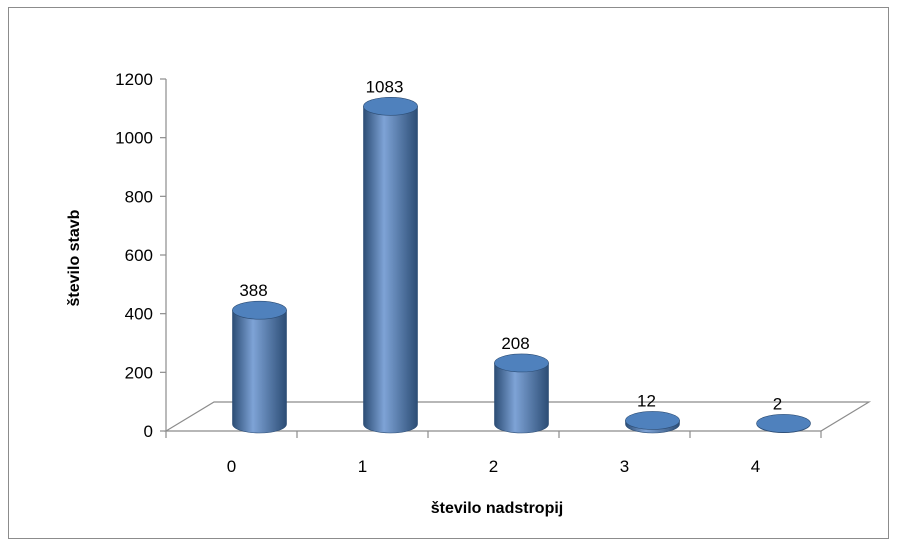  Describe the element at coordinates (497, 508) in the screenshot. I see `x-axis-title: število nadstropij` at that location.